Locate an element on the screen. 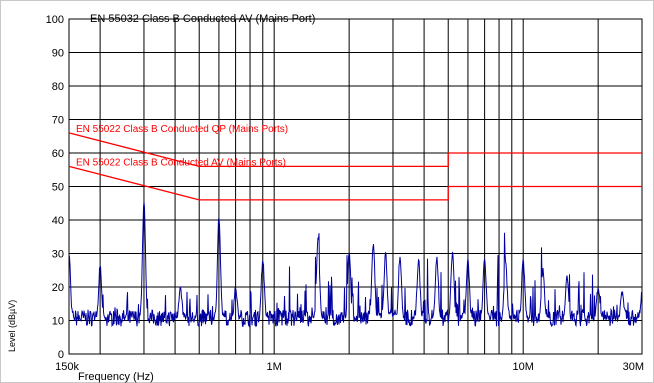  y-tick-label: 90 is located at coordinates (58, 54).